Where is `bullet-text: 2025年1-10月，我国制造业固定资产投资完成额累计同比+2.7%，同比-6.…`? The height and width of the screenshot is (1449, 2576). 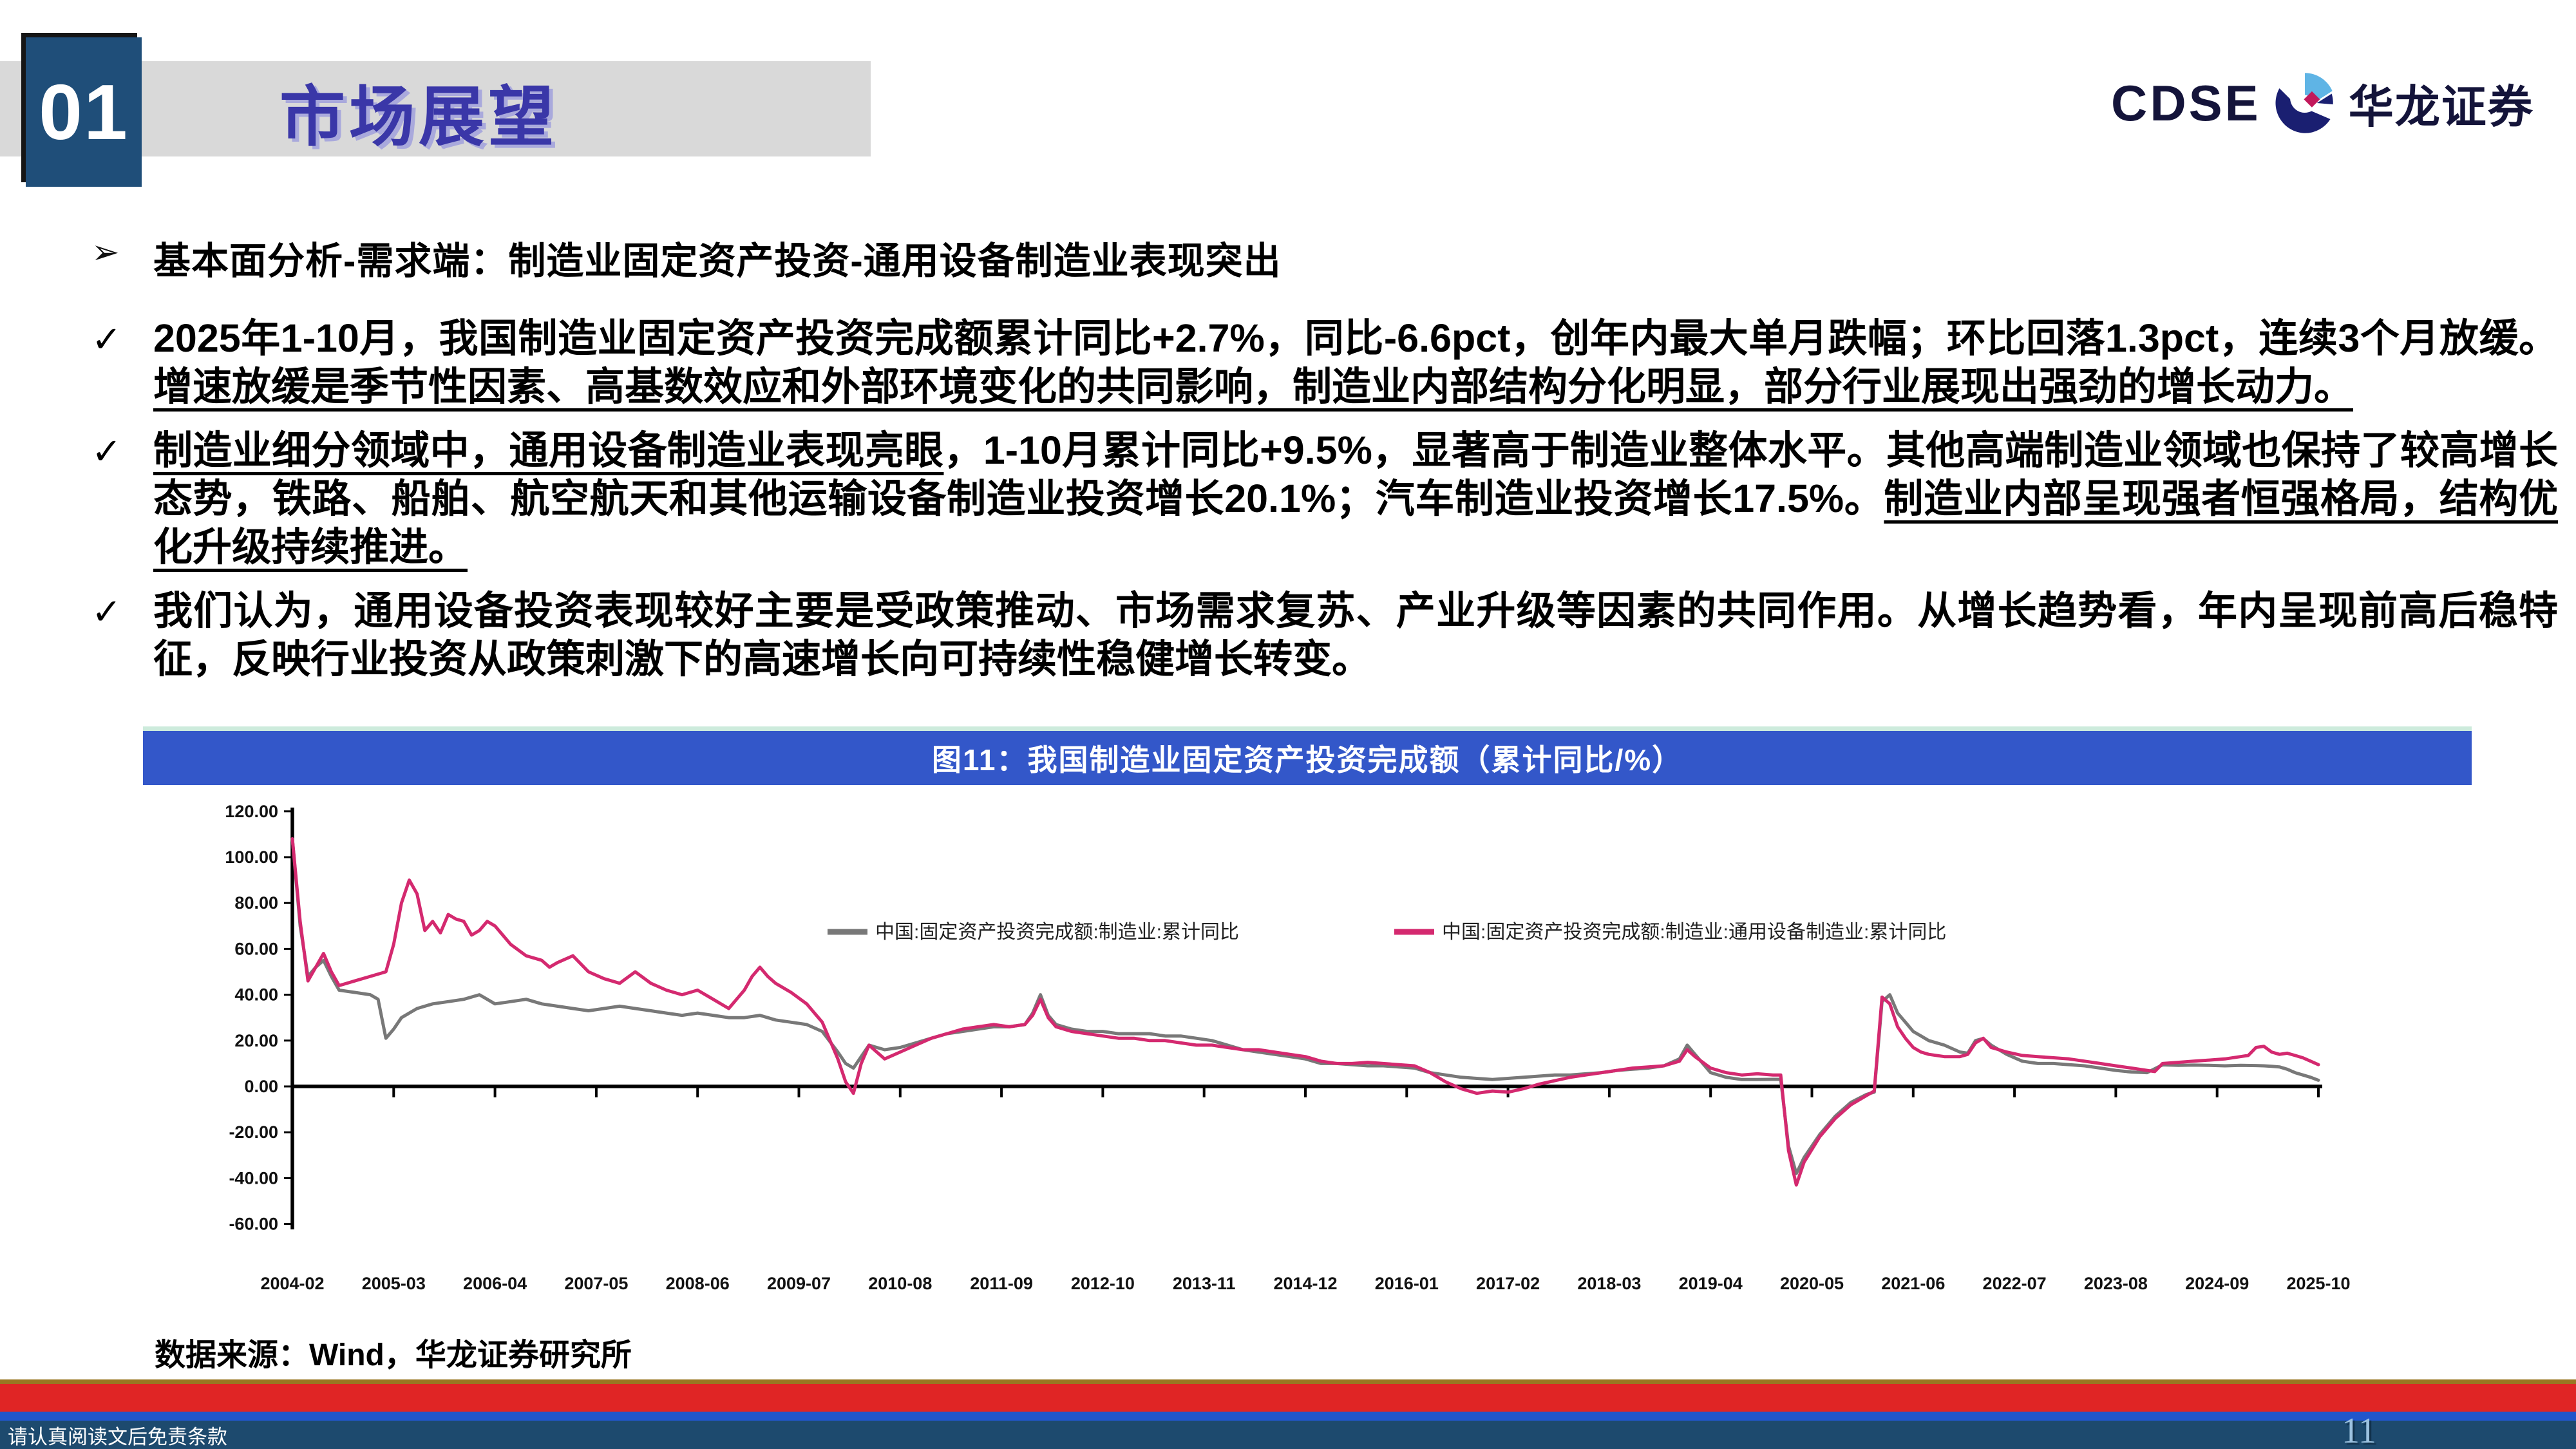 bullet-text: 2025年1-10月，我国制造业固定资产投资完成额累计同比+2.7%，同比-6.… is located at coordinates (1355, 362).